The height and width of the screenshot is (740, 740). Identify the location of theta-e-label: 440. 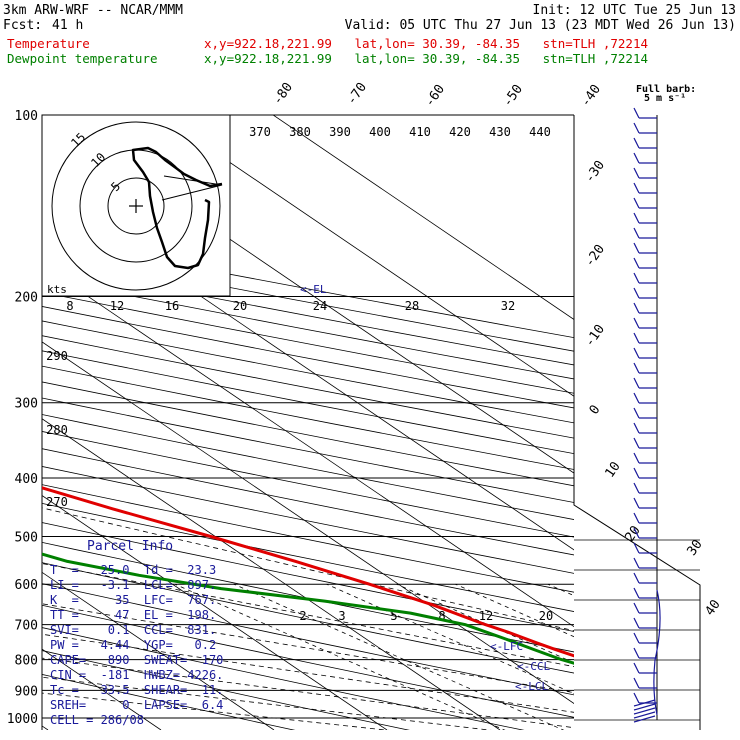
(540, 132).